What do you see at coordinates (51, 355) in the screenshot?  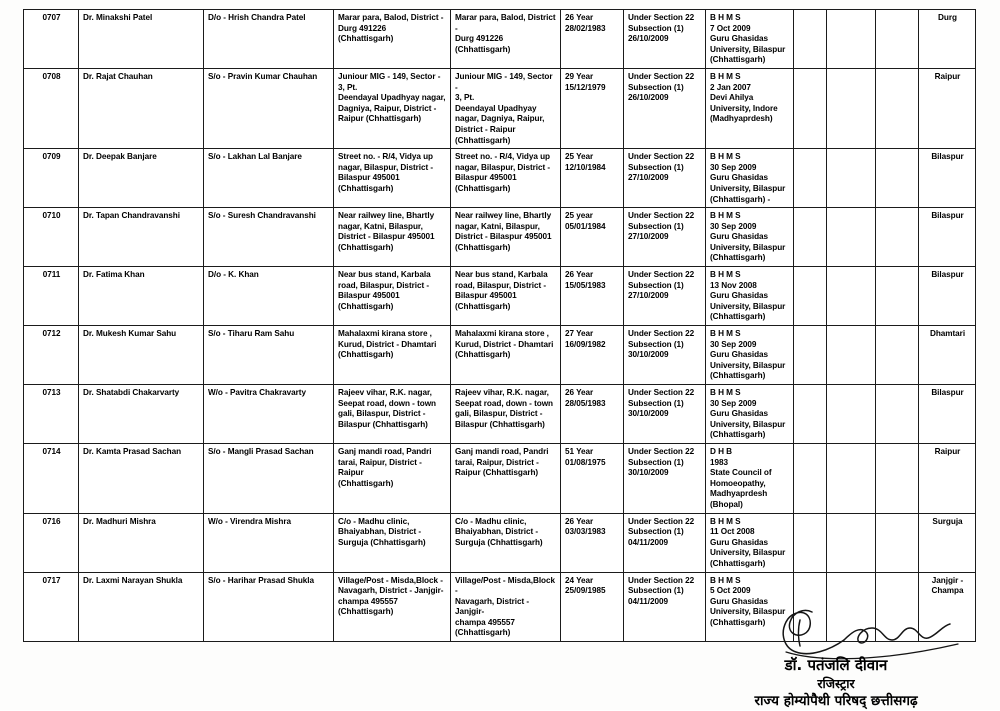 I see `registration-number-cell: 0712` at bounding box center [51, 355].